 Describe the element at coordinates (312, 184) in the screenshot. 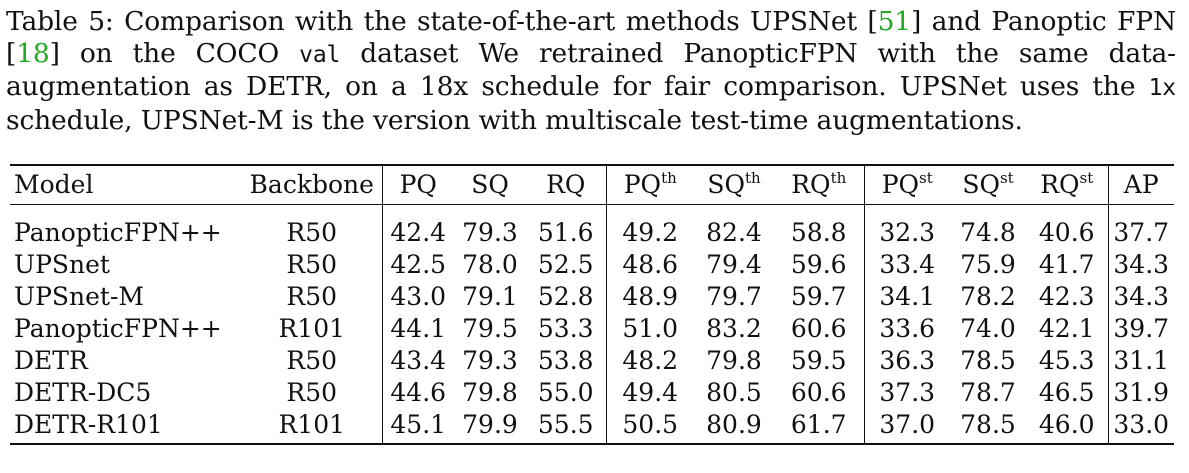

I see `header-backbone: Backbone` at that location.